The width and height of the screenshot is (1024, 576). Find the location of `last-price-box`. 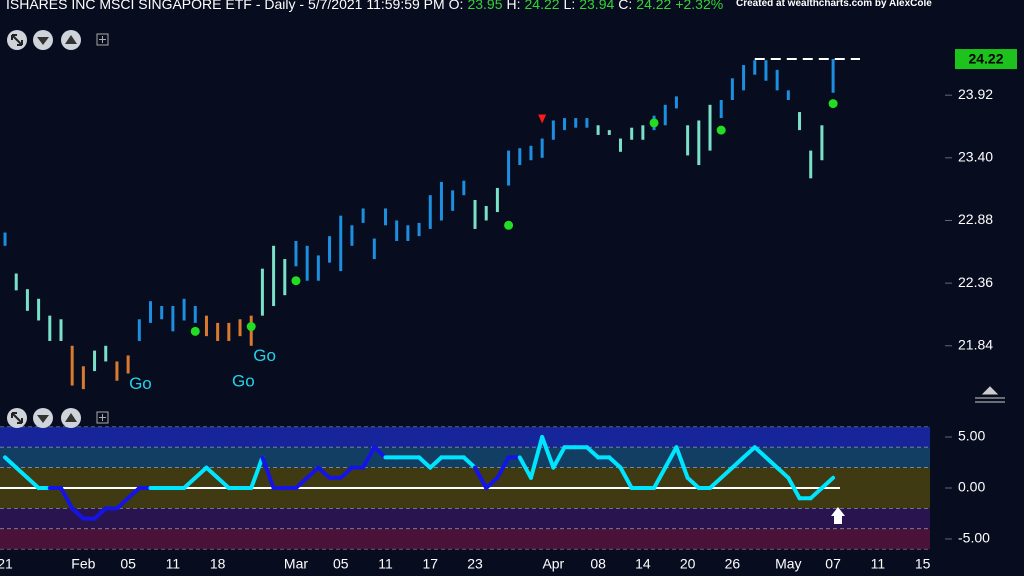

last-price-box is located at coordinates (986, 59).